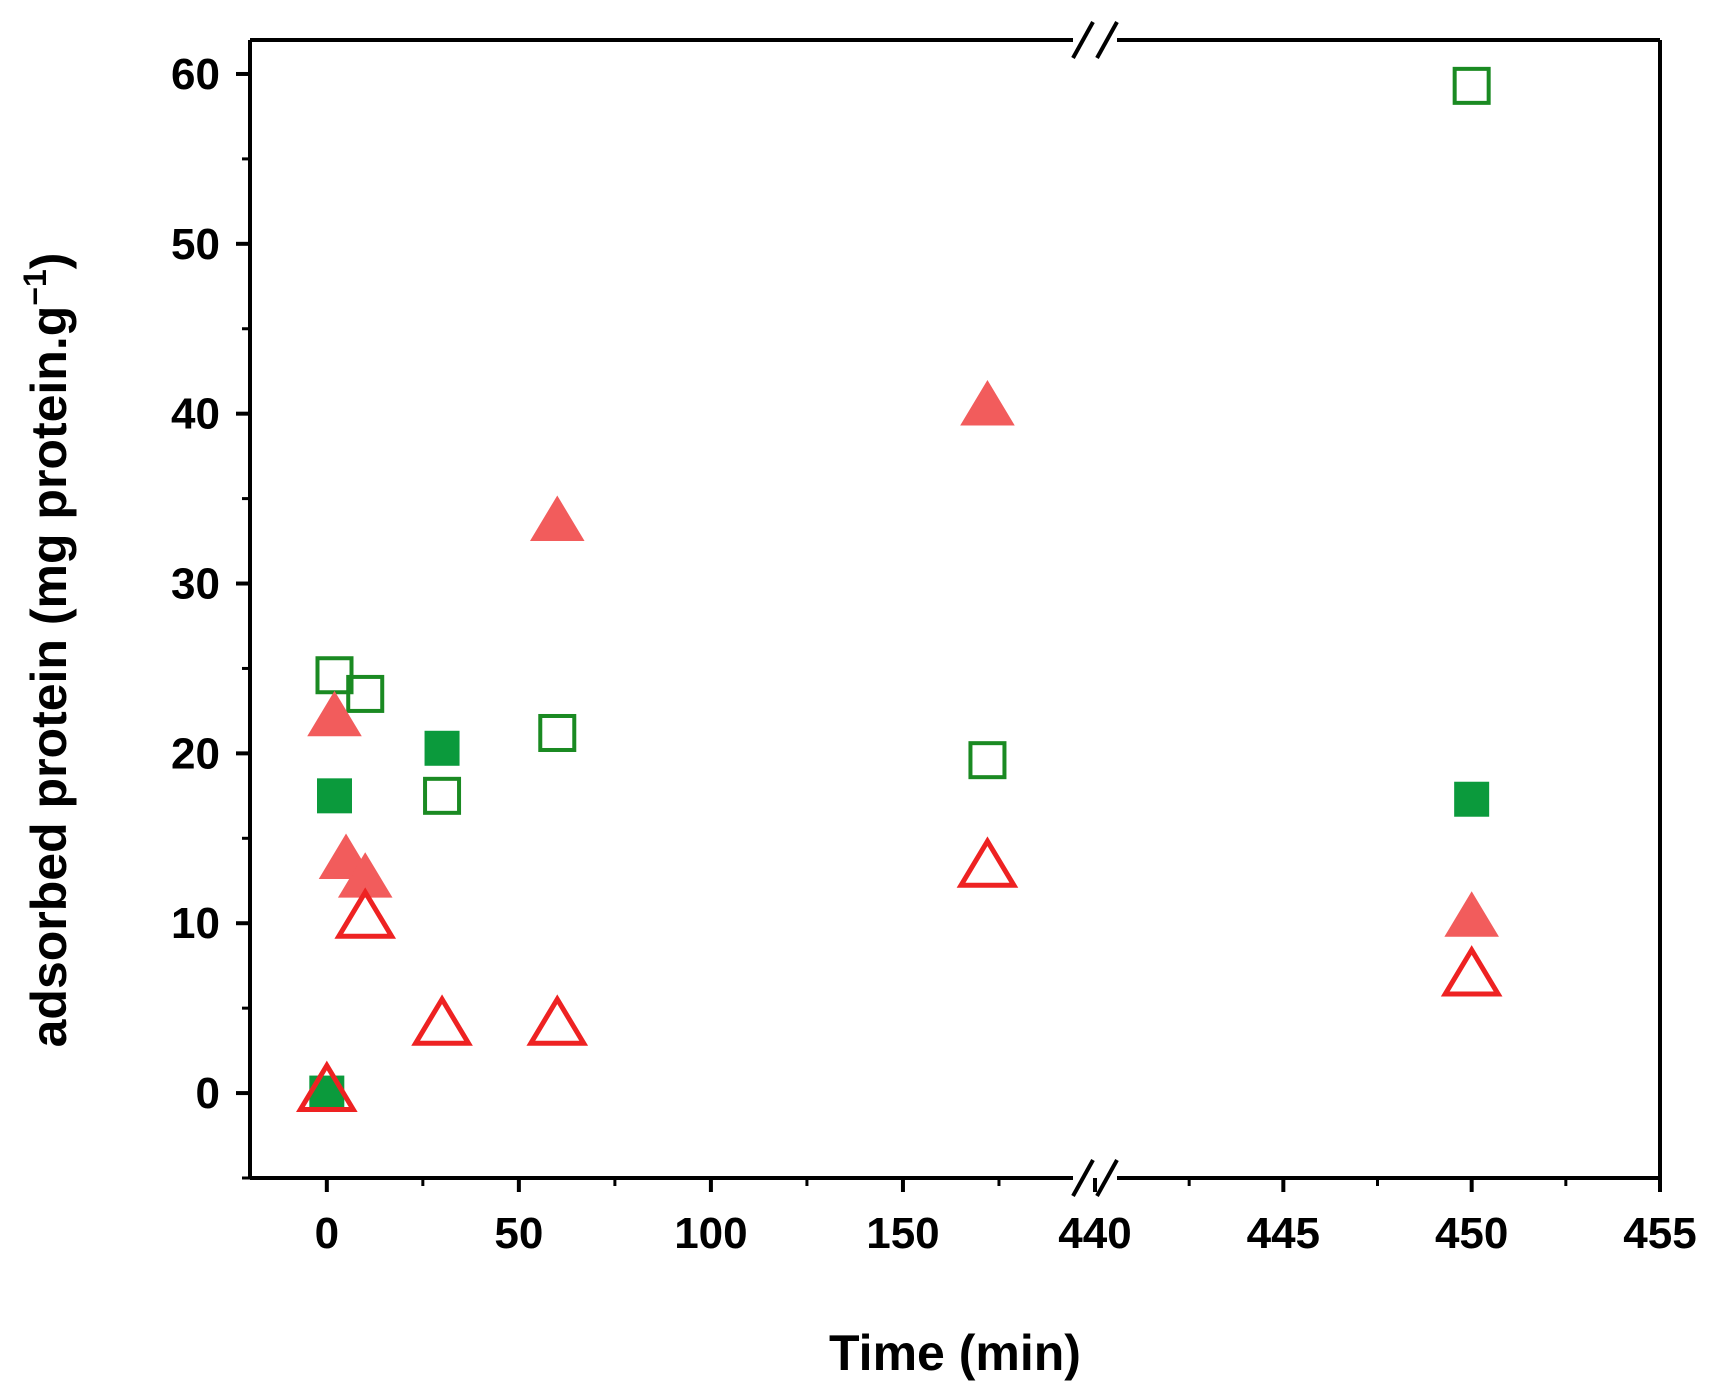 This screenshot has width=1709, height=1399. Describe the element at coordinates (35, 287) in the screenshot. I see `y-axis-title-superscript: −1` at that location.